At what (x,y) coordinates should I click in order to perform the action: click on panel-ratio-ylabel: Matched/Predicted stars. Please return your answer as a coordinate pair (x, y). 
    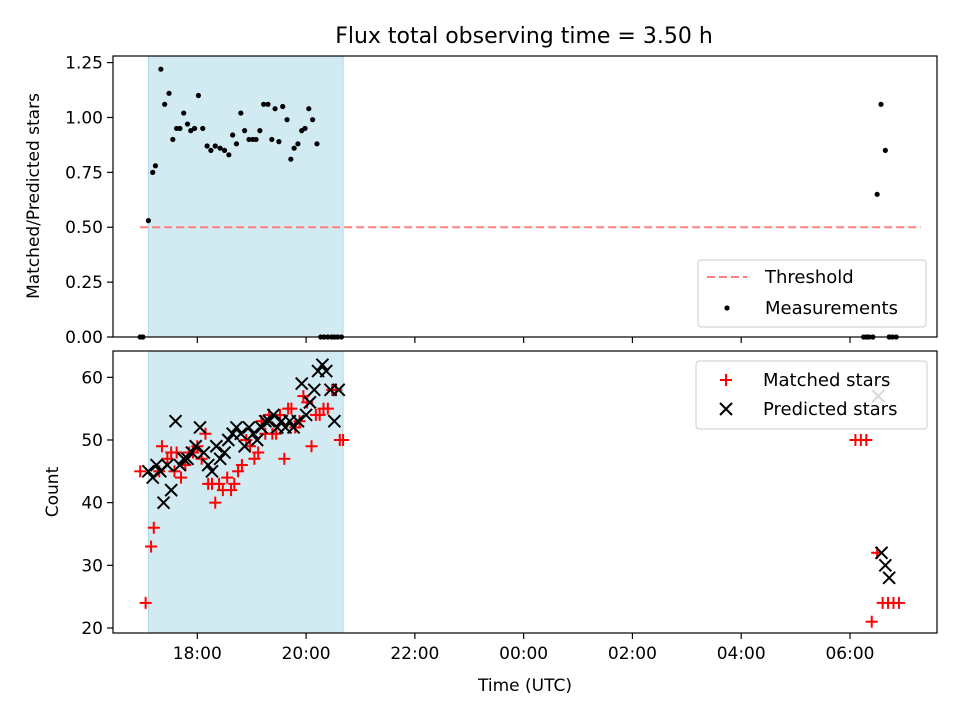
    Looking at the image, I should click on (34, 196).